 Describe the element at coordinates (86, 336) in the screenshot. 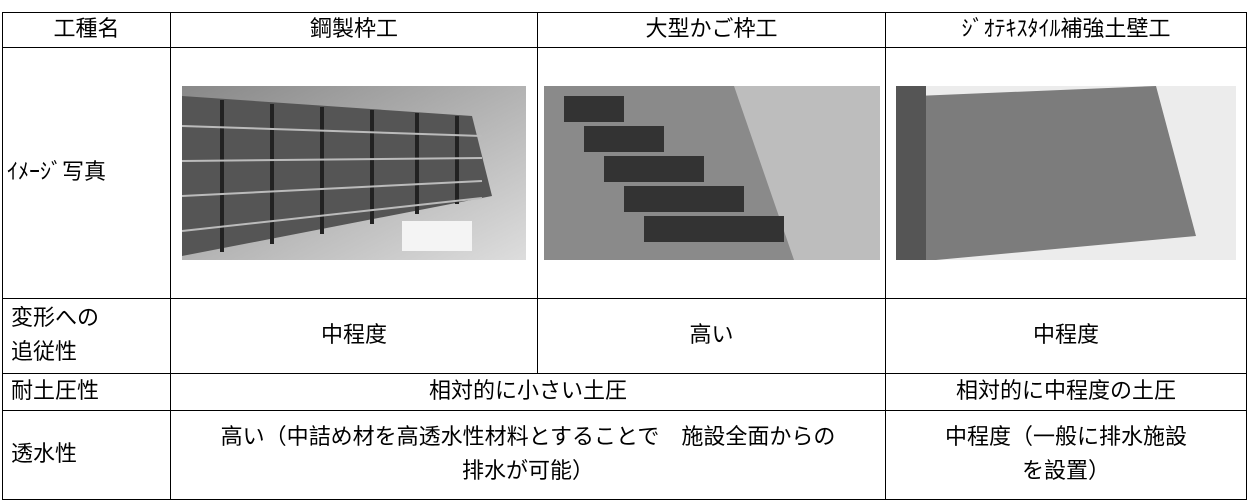

I see `row-label: 変形への 追従性` at that location.